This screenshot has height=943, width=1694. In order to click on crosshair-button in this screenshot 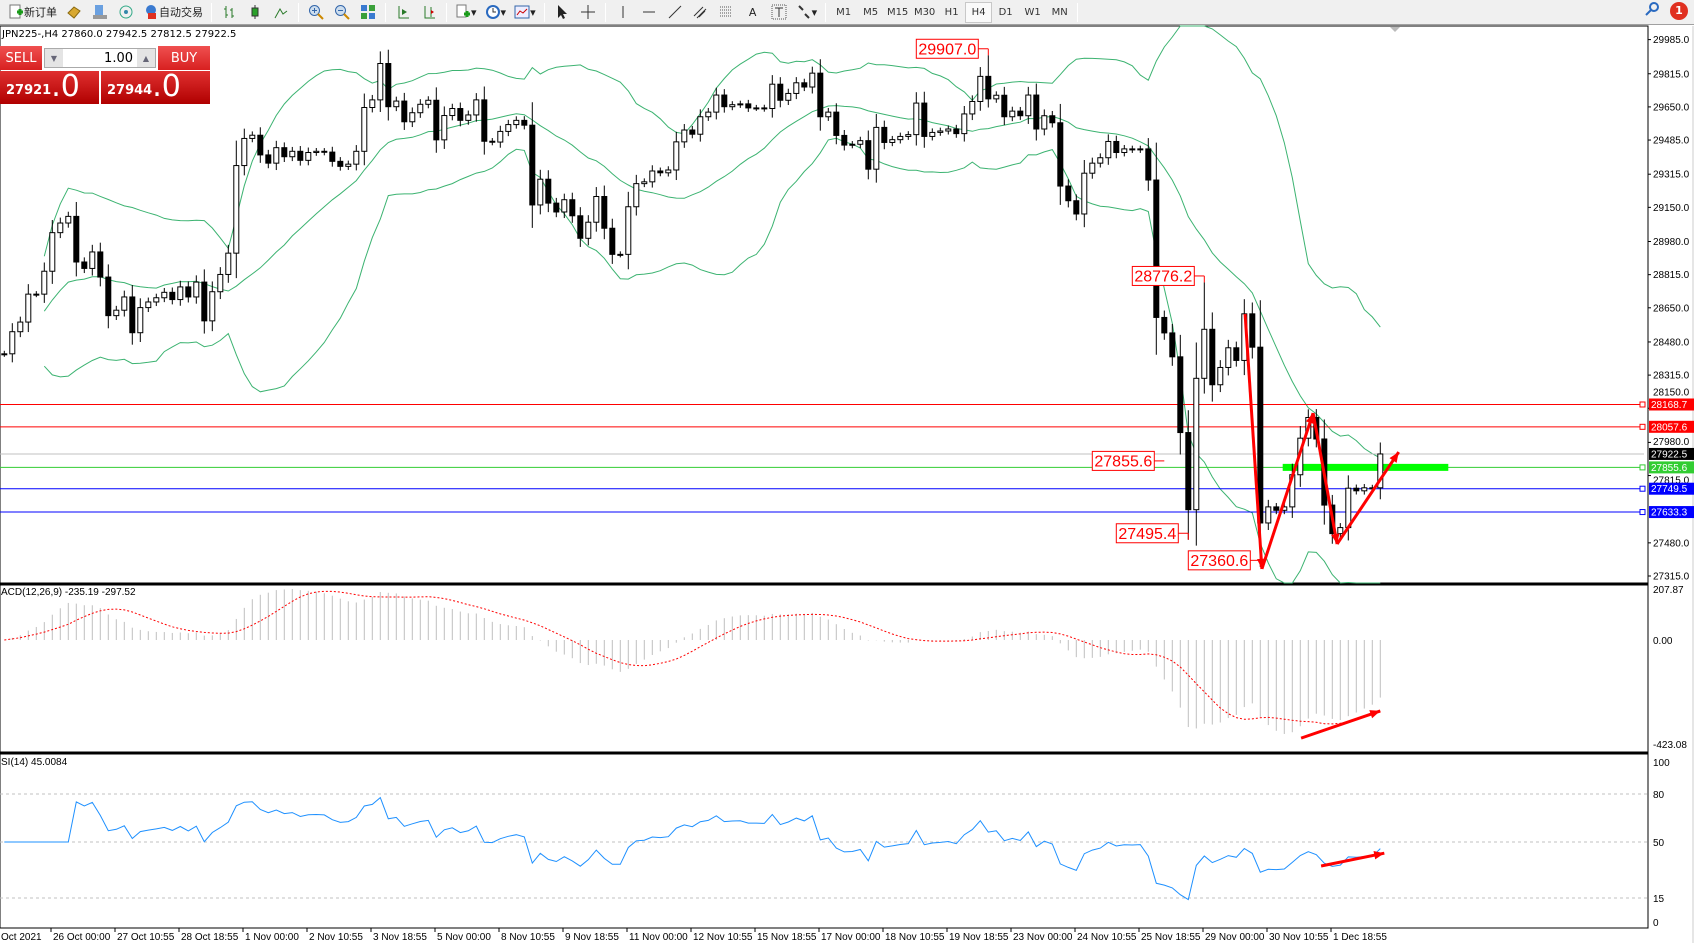, I will do `click(588, 12)`.